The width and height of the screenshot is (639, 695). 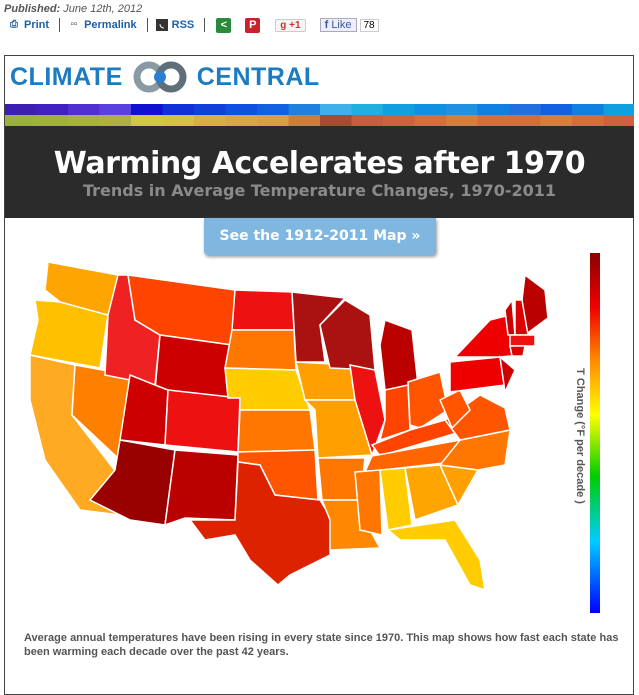 What do you see at coordinates (263, 310) in the screenshot?
I see `state-nd` at bounding box center [263, 310].